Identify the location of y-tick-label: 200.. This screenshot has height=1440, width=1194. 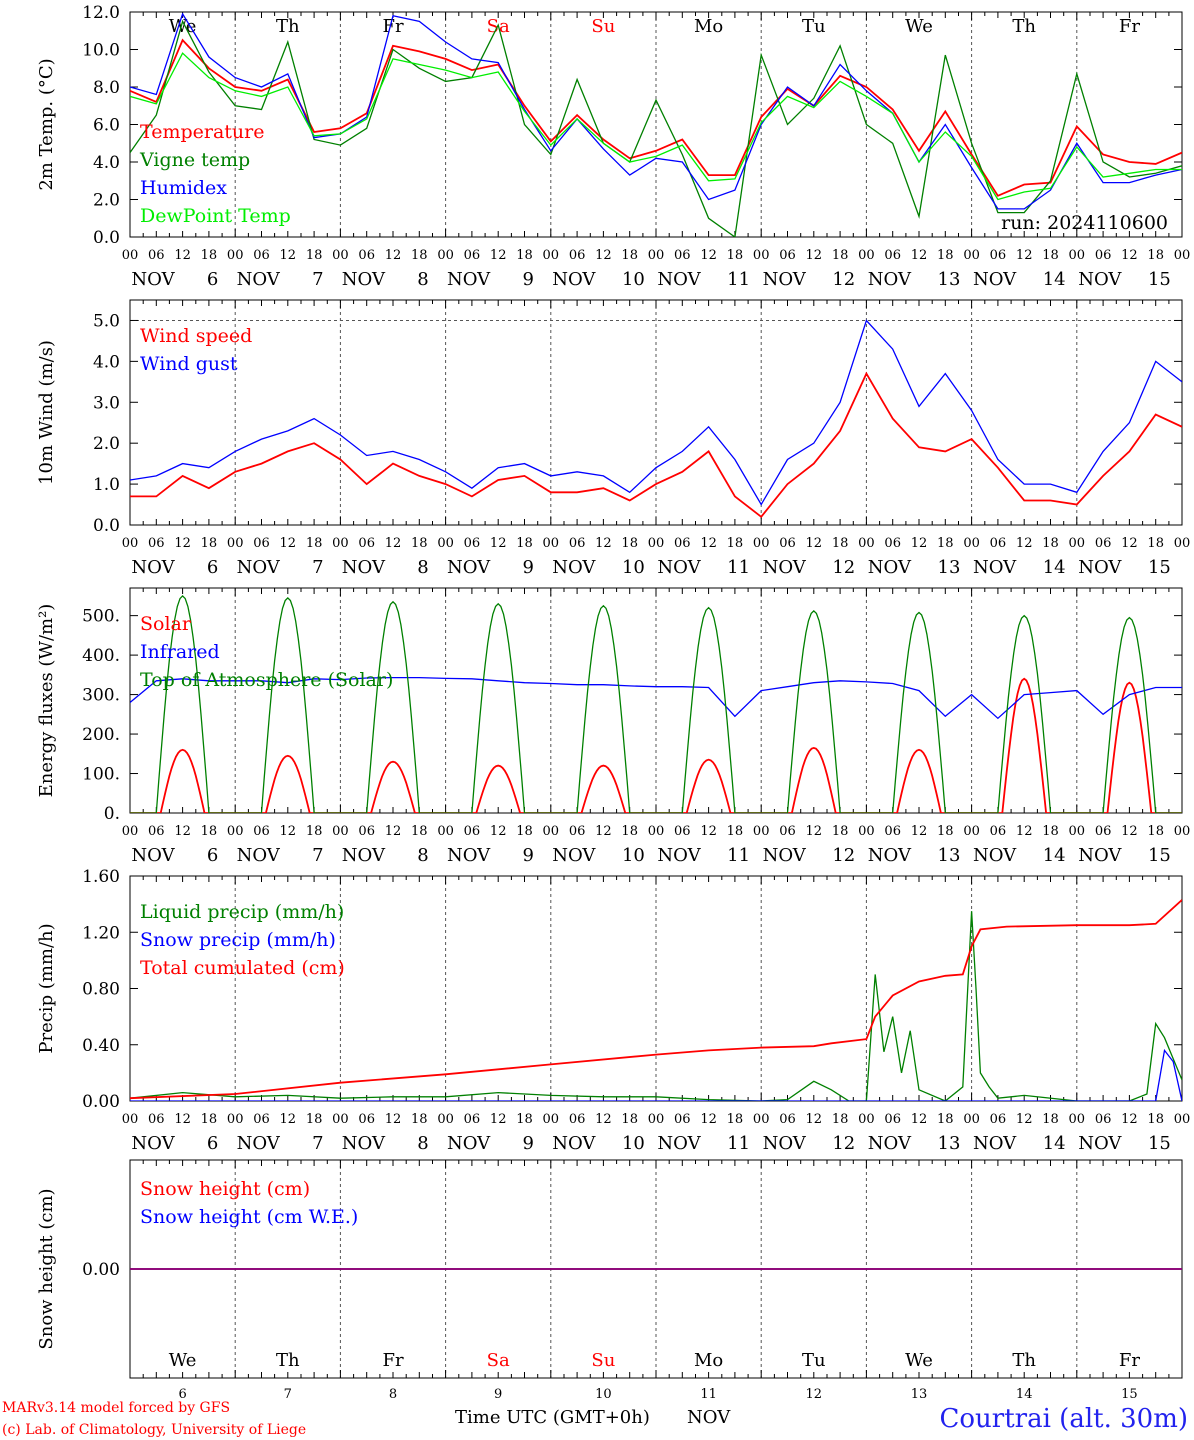
(101, 735).